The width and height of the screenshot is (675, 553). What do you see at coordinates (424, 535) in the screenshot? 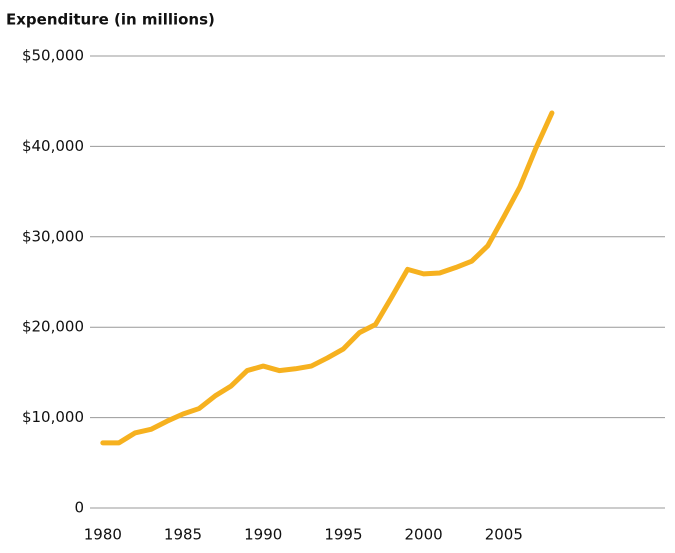
I see `x-tick-label: 2000` at bounding box center [424, 535].